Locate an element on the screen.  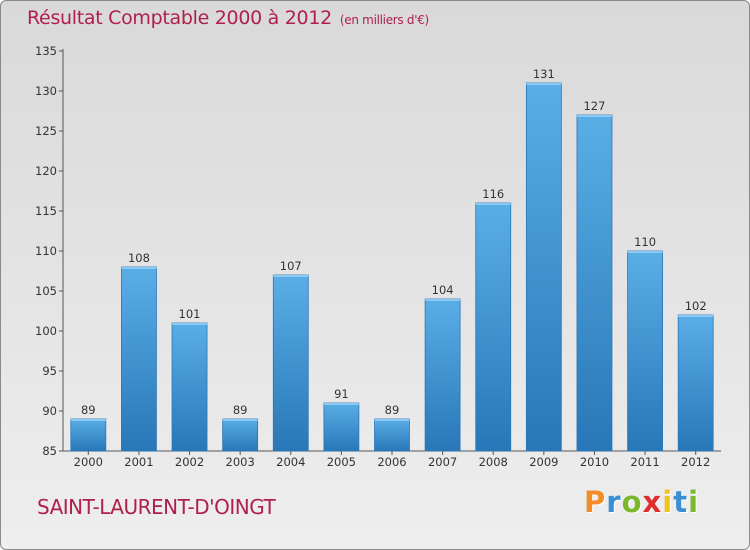
x-tick-label: 2000 is located at coordinates (88, 462).